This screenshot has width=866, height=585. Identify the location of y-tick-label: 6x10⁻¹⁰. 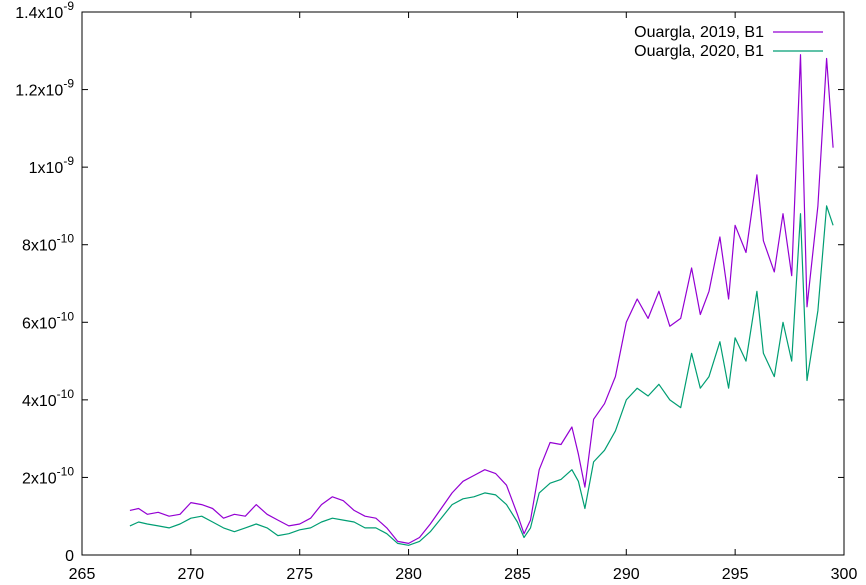
(48, 320).